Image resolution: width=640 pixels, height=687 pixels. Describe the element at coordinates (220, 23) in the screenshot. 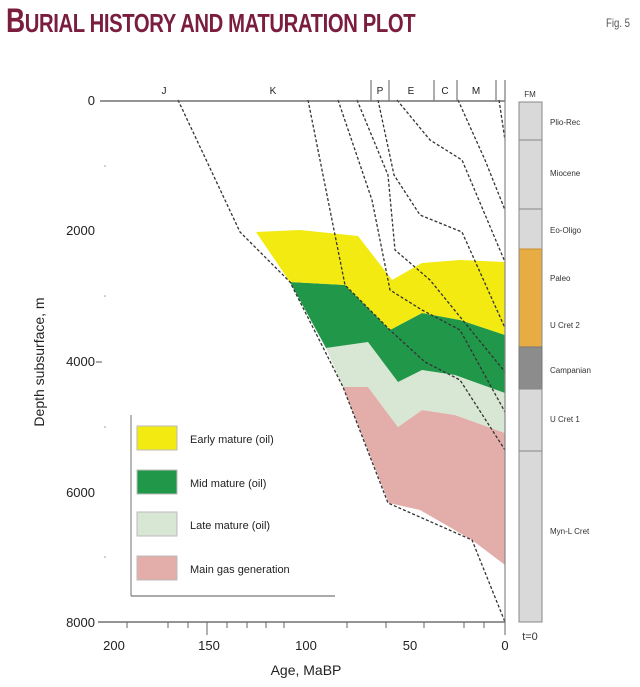

I see `title-rest: URIAL HISTORY AND MATURATION PLOT` at that location.